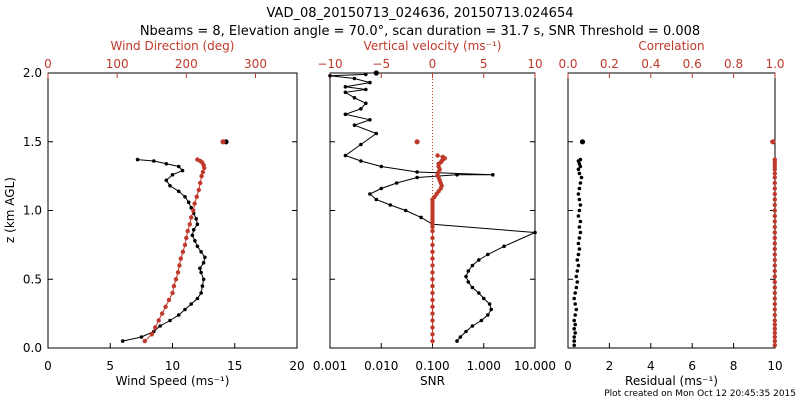 The height and width of the screenshot is (400, 800). I want to click on x-top-tick-label: 5, so click(484, 64).